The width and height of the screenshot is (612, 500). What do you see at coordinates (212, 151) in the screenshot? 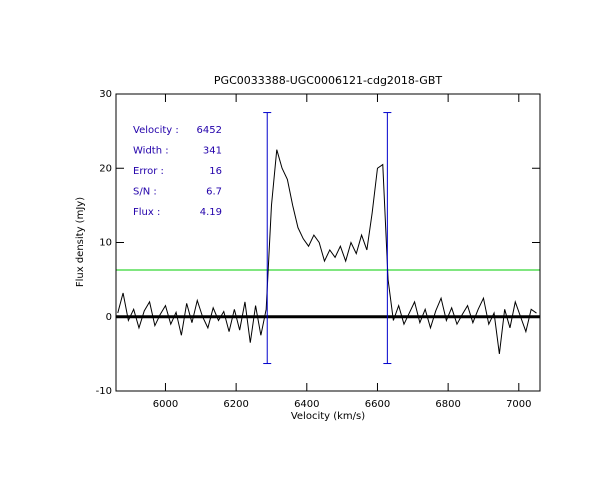
I see `annotation-value: 341` at bounding box center [212, 151].